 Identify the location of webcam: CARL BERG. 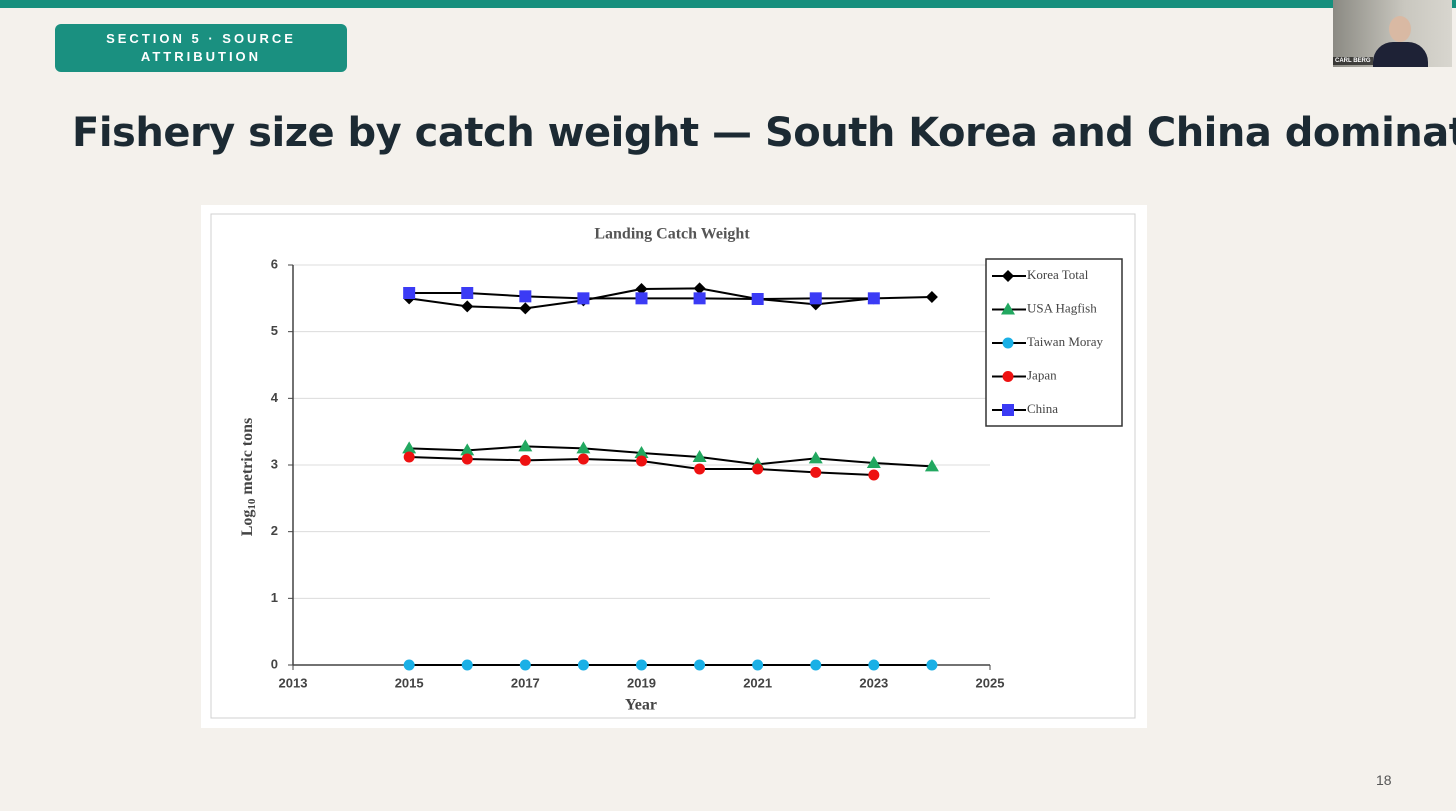
(1392, 33).